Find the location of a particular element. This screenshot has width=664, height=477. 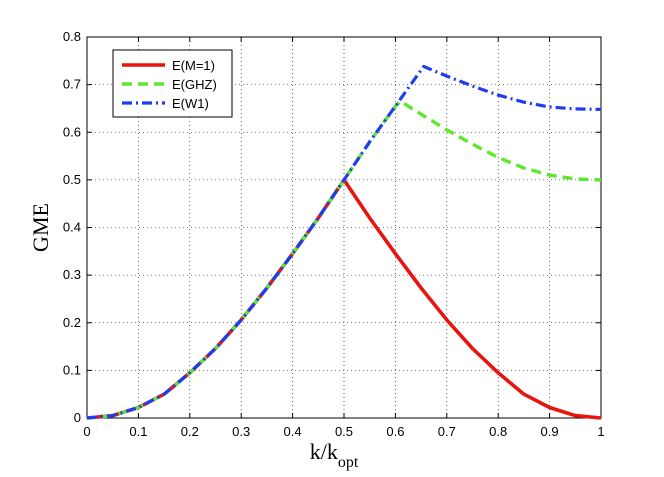

y-axis-label: GME is located at coordinates (40, 227).